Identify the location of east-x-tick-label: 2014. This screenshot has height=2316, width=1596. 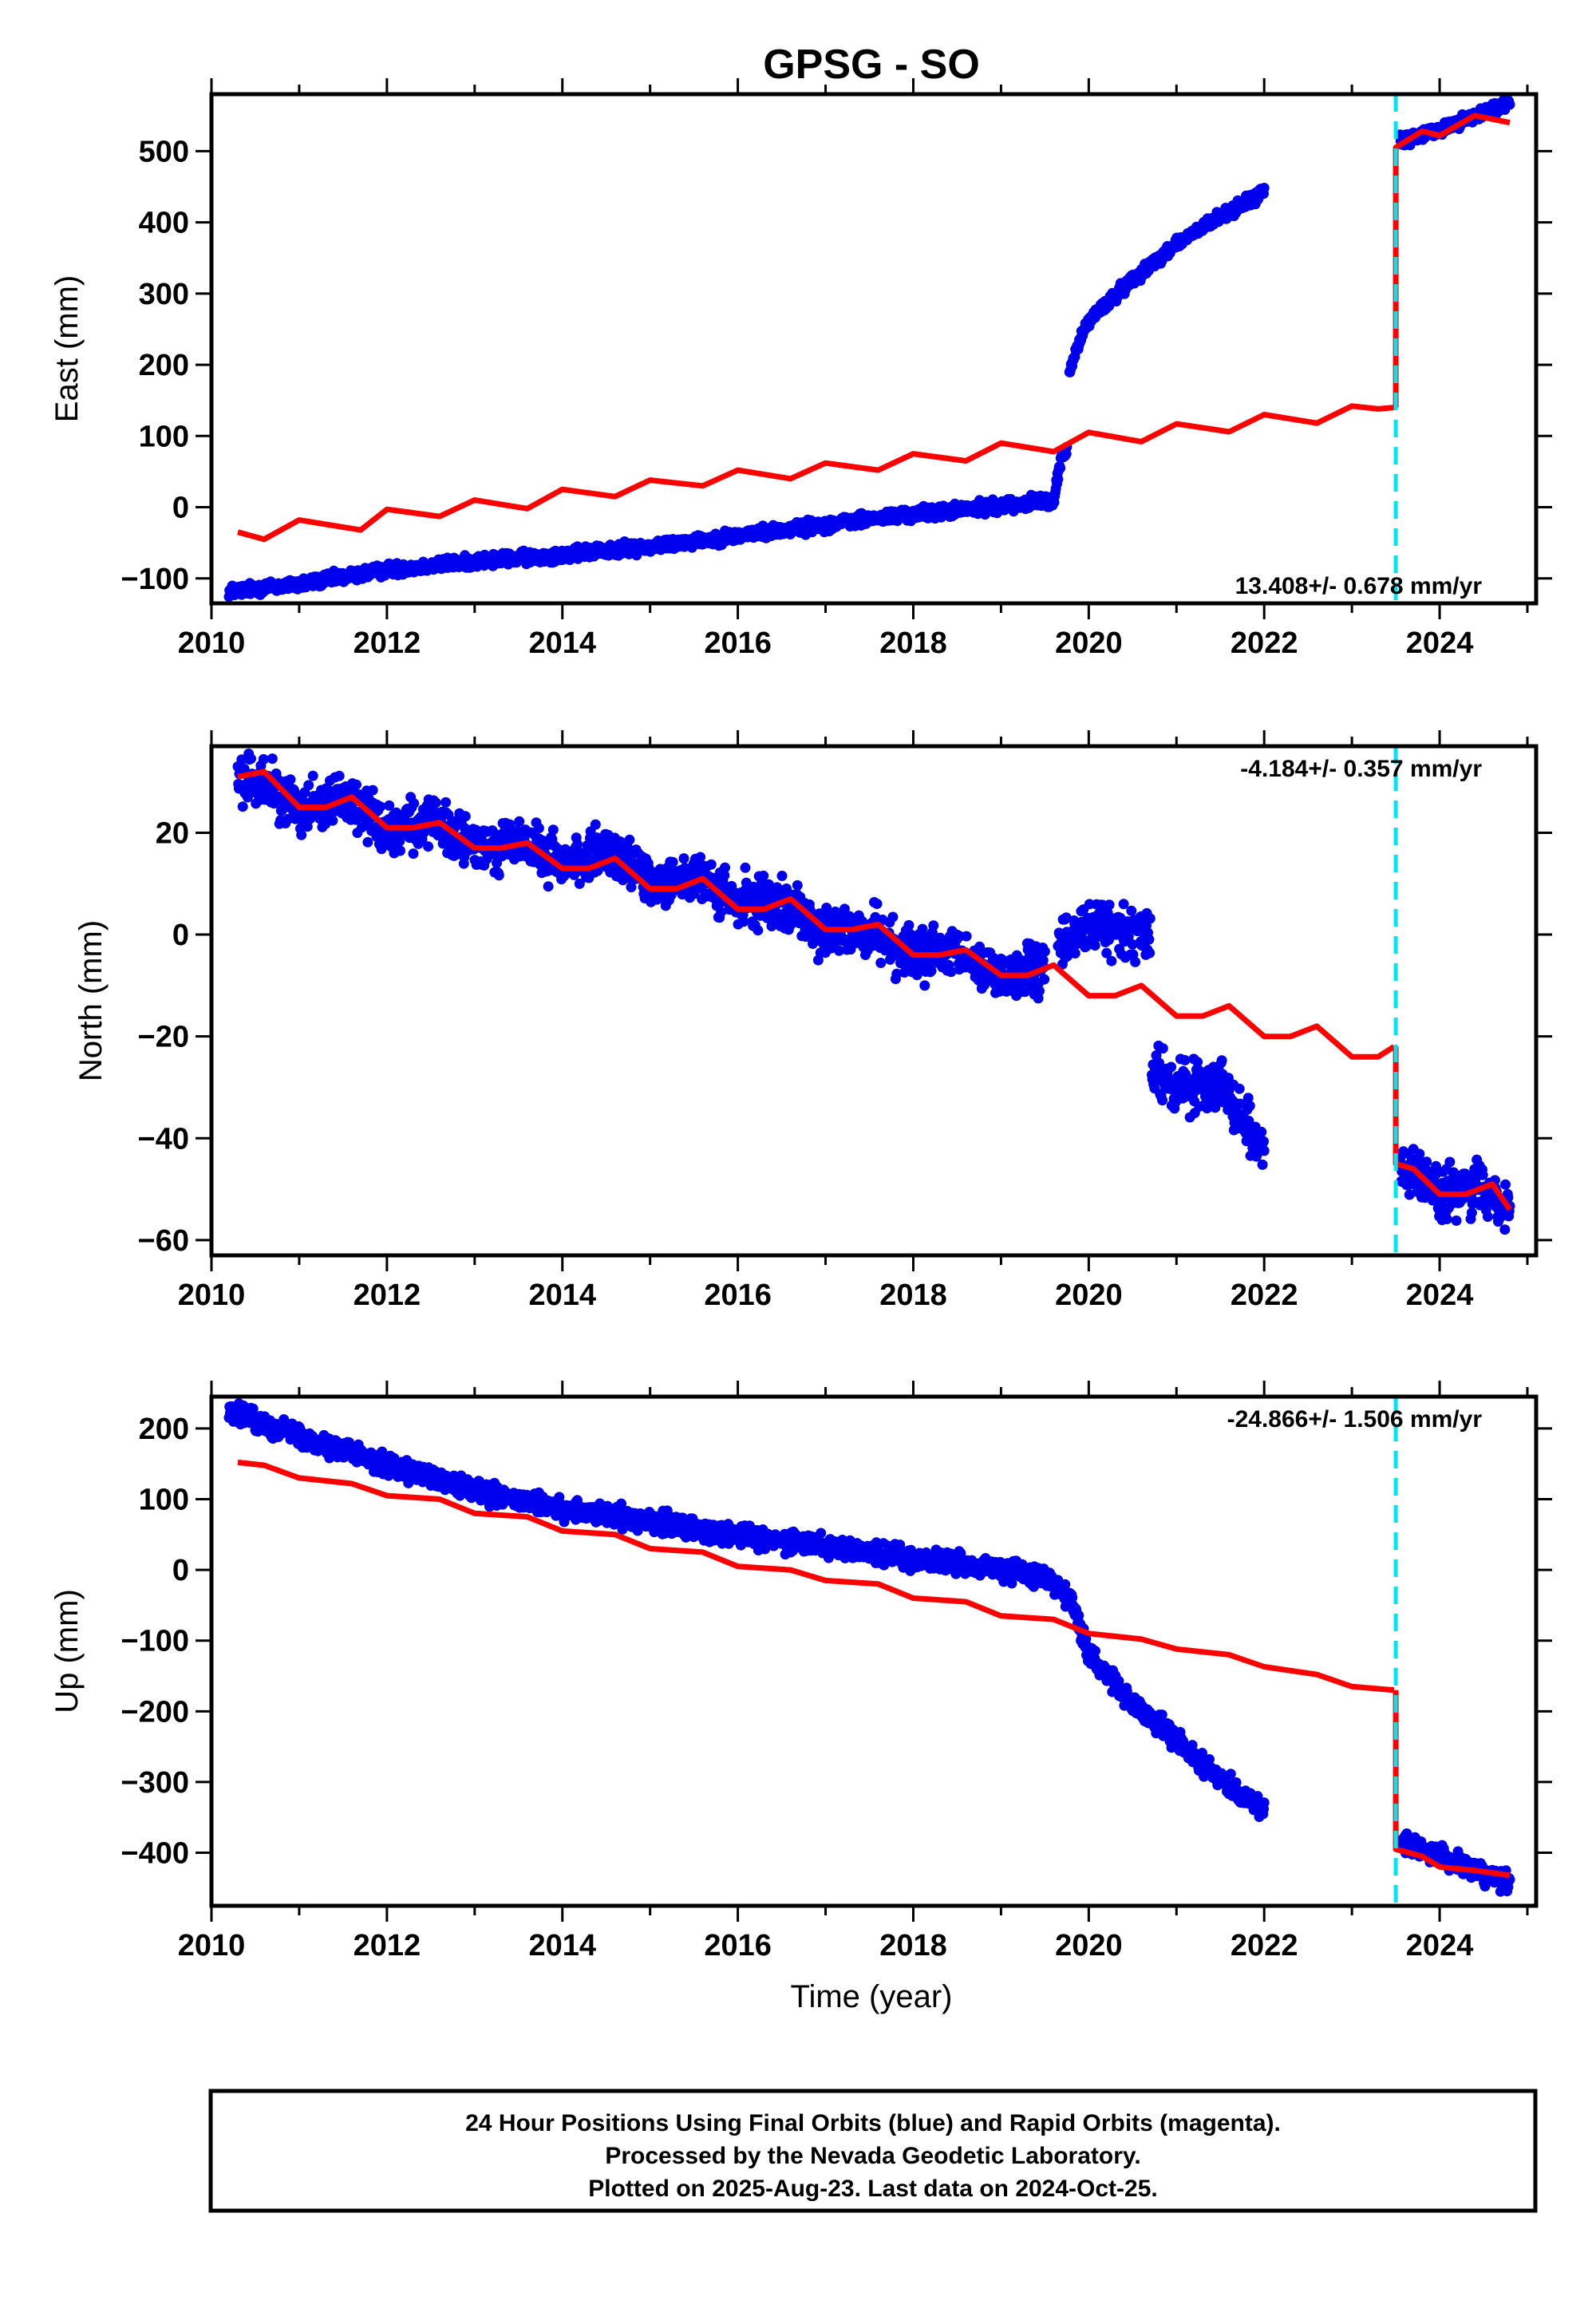
(562, 643).